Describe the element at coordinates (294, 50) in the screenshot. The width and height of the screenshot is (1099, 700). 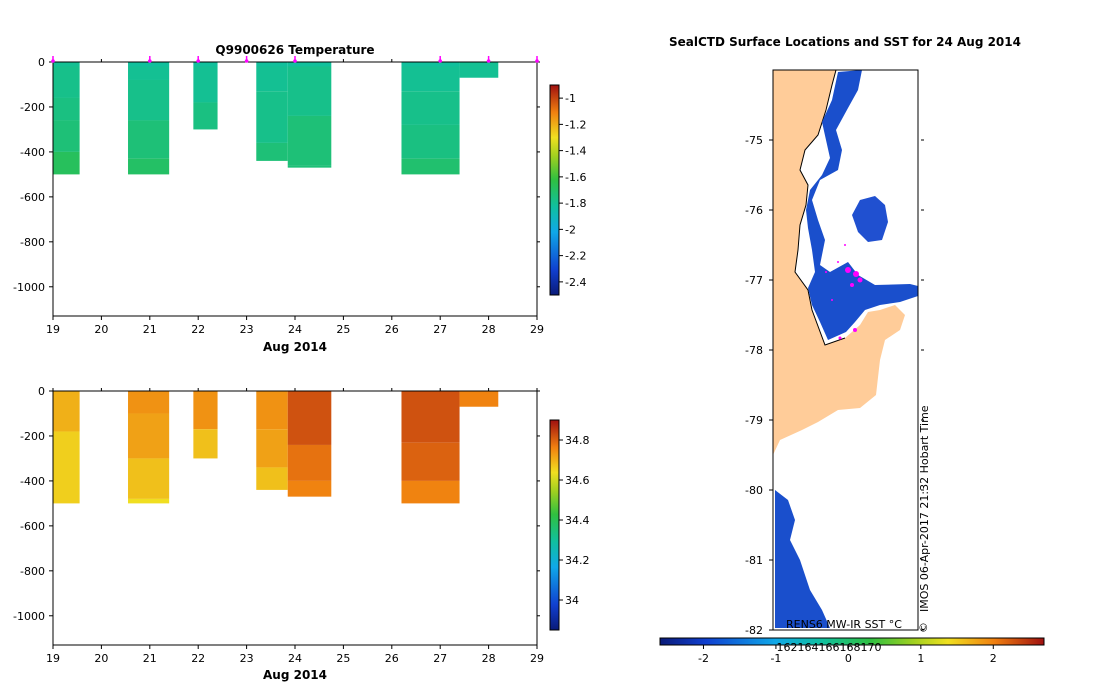
I see `temperature-title: Q9900626 Temperature` at that location.